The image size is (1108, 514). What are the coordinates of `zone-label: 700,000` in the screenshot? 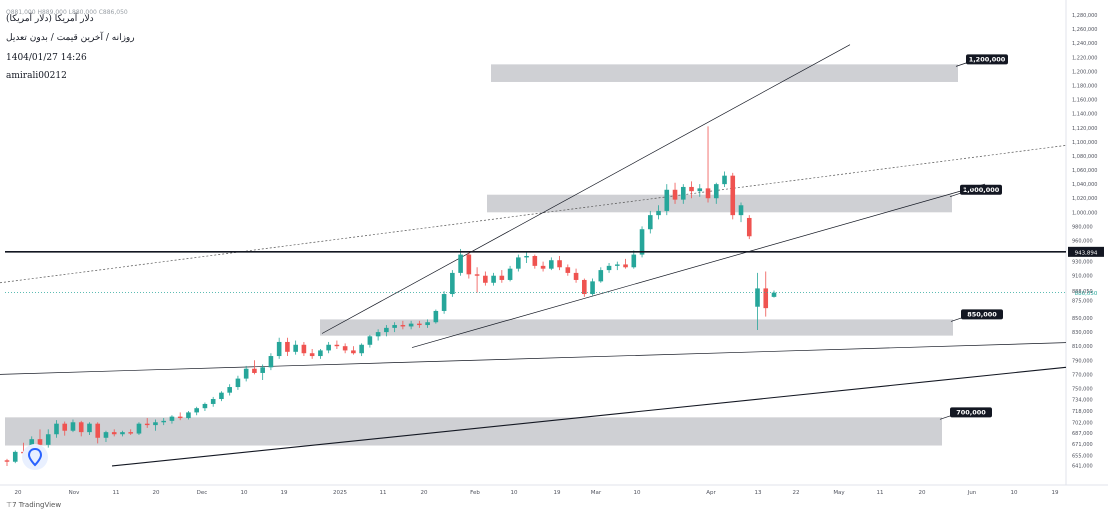 It's located at (971, 413).